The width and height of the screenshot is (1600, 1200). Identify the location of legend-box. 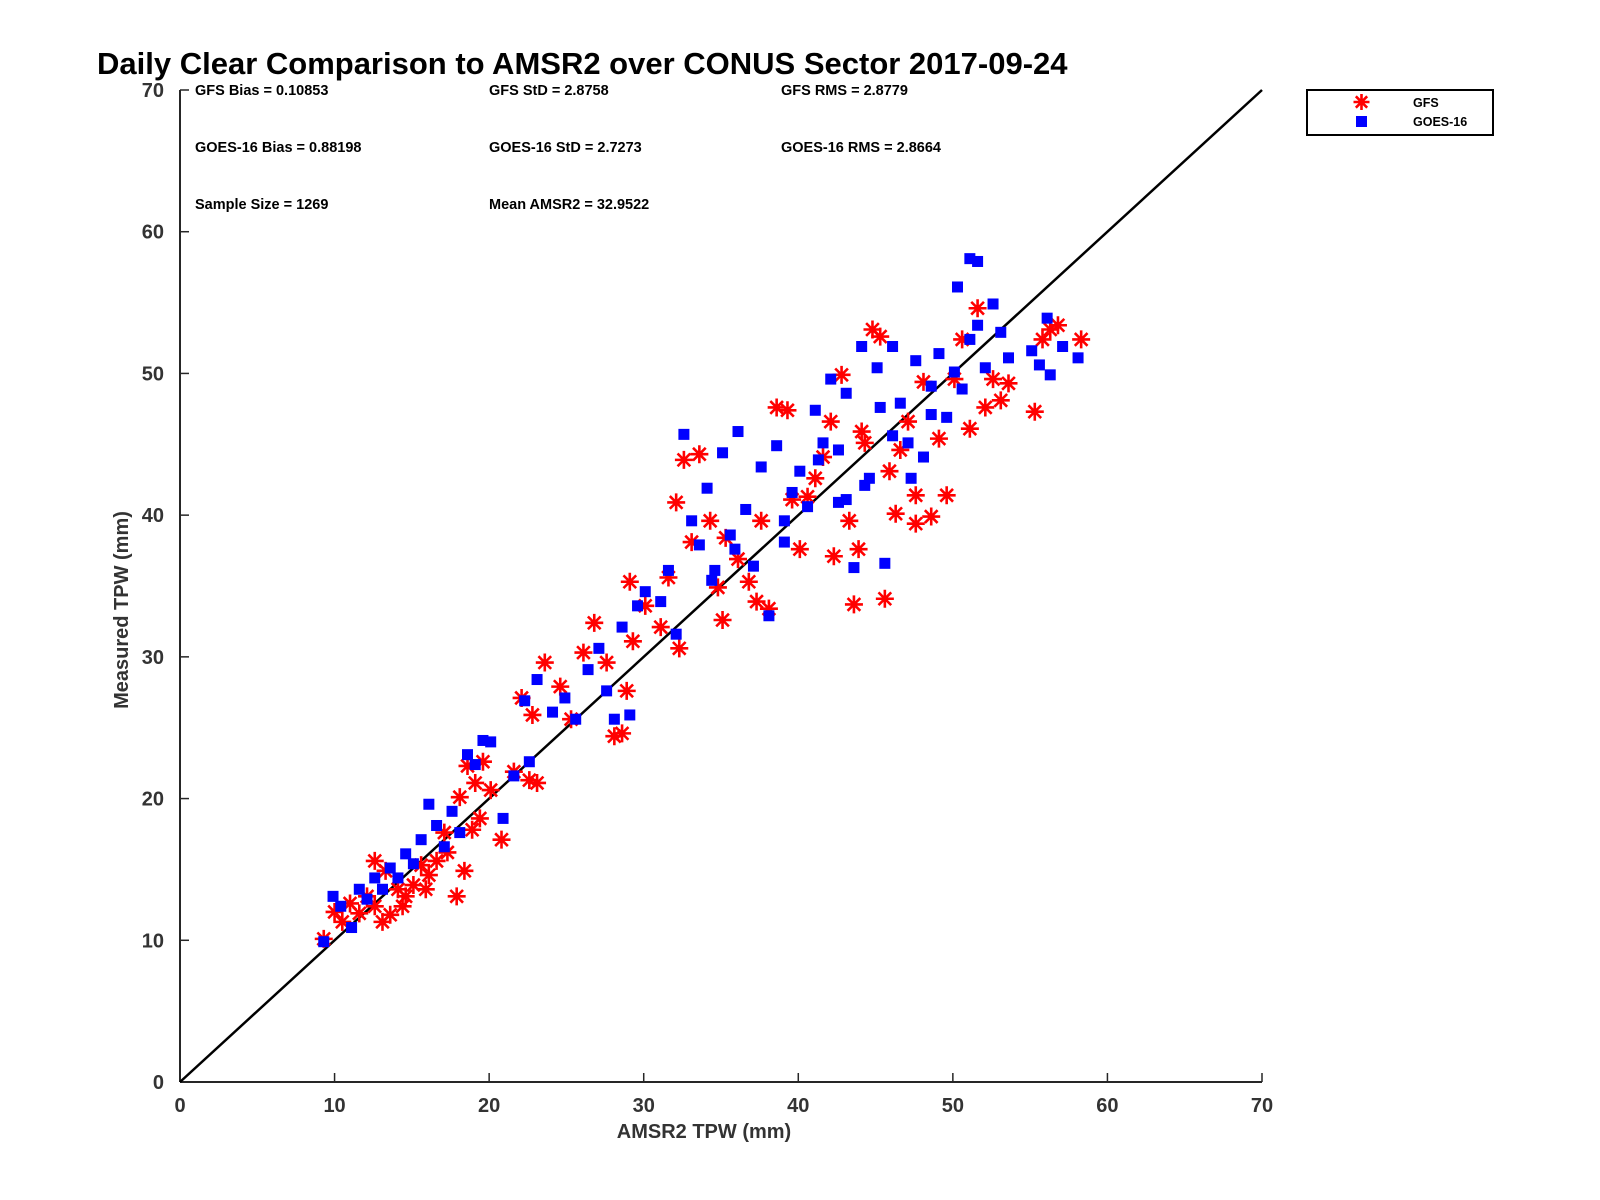
(1400, 112).